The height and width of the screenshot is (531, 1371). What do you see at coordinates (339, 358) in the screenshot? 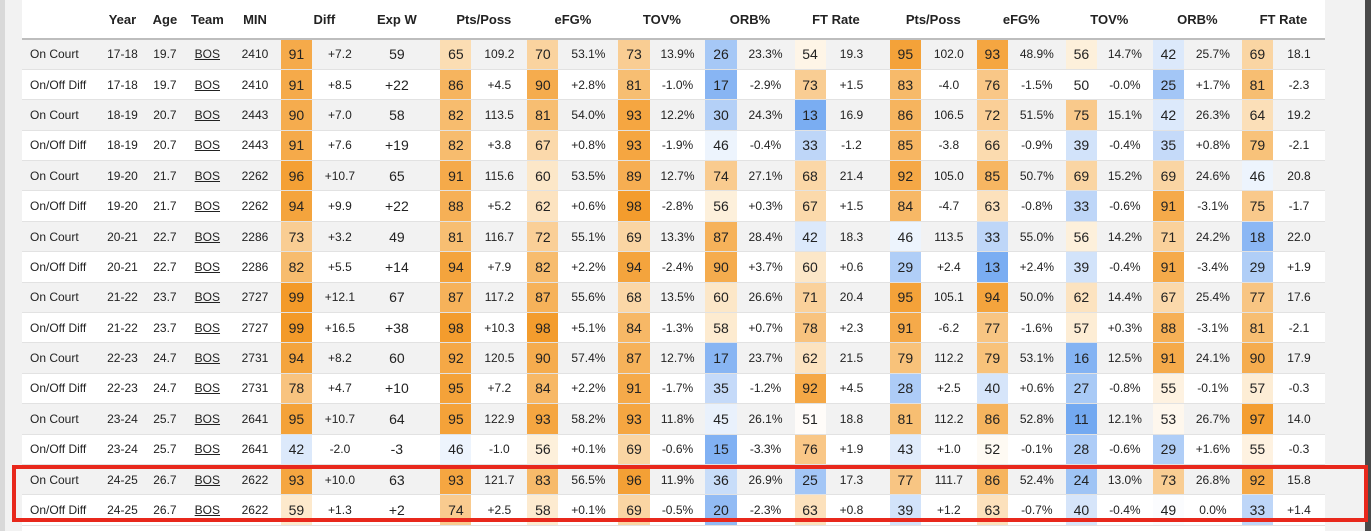
I see `value-cell: +8.2` at bounding box center [339, 358].